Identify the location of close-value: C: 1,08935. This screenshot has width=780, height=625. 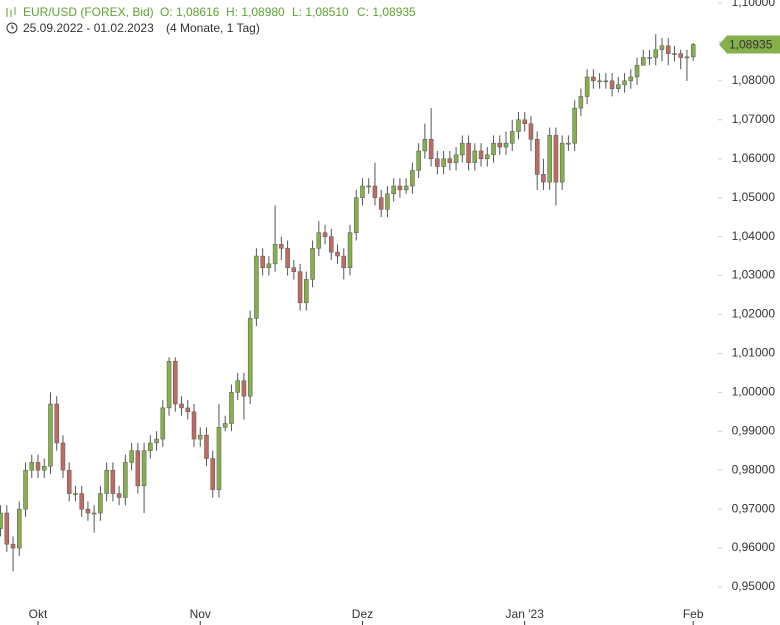
(386, 12).